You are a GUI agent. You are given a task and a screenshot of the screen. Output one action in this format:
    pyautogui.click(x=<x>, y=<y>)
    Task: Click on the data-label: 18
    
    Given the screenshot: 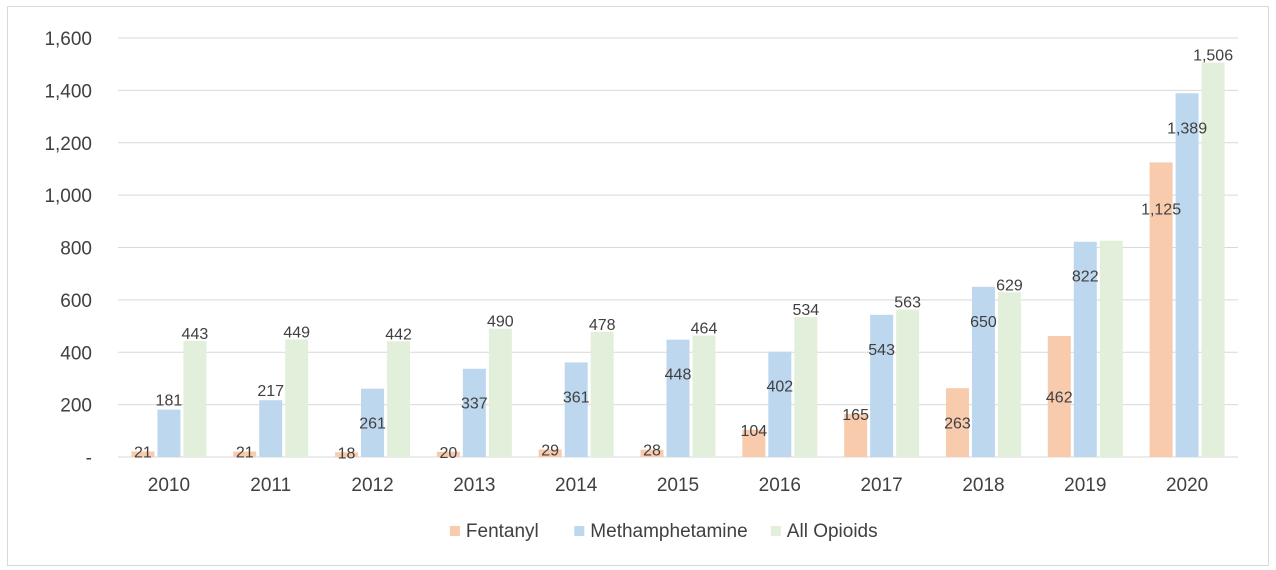 What is the action you would take?
    pyautogui.click(x=347, y=453)
    